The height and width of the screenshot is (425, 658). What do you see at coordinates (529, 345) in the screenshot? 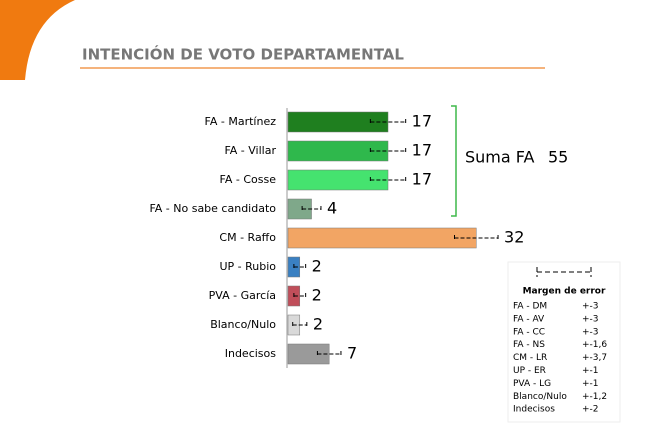
I see `error-legend-name: FA - NS` at bounding box center [529, 345].